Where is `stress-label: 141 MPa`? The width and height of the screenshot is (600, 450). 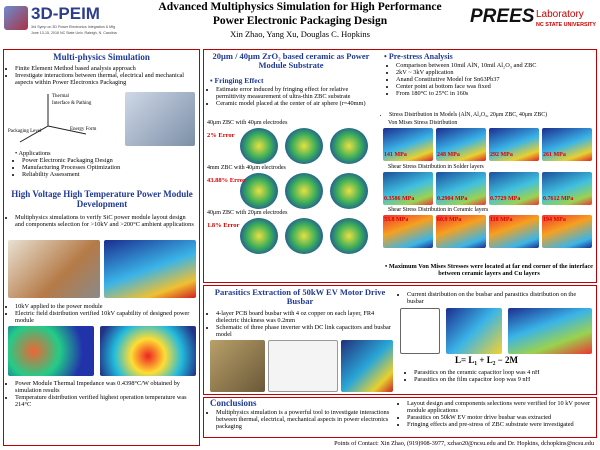 stress-label: 141 MPa is located at coordinates (395, 155).